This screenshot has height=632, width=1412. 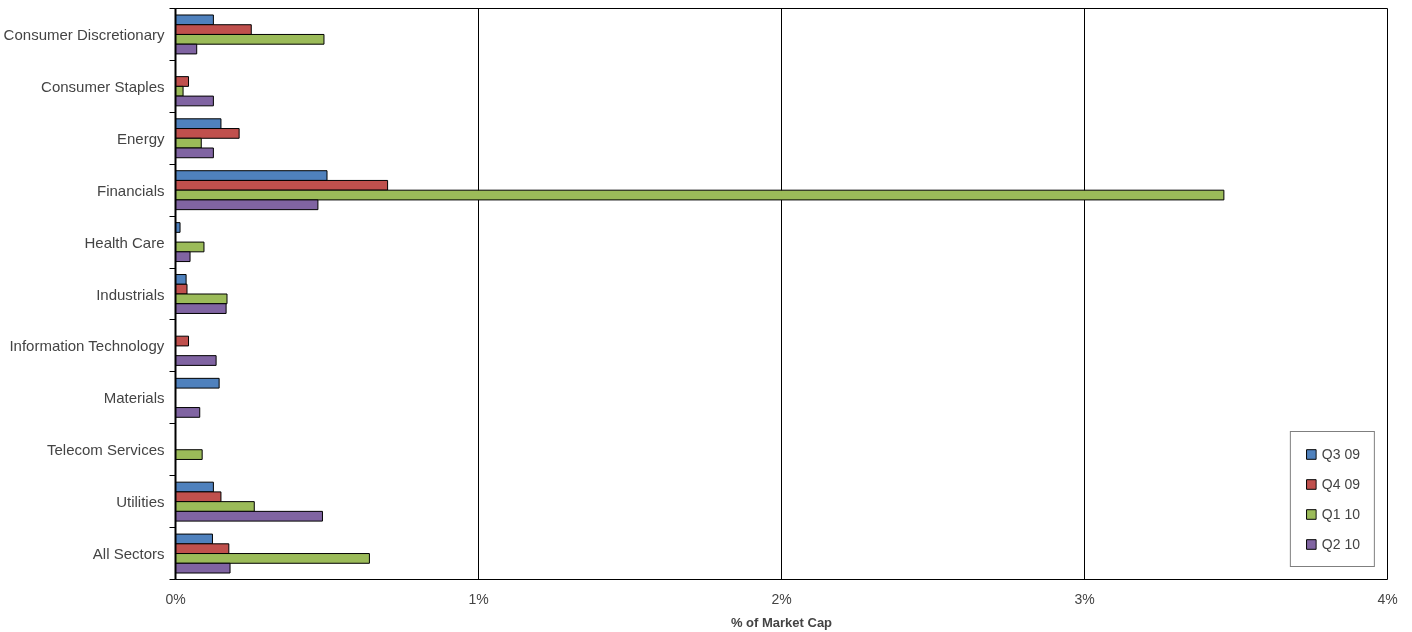 What do you see at coordinates (781, 622) in the screenshot?
I see `x-axis-title: % of Market Cap` at bounding box center [781, 622].